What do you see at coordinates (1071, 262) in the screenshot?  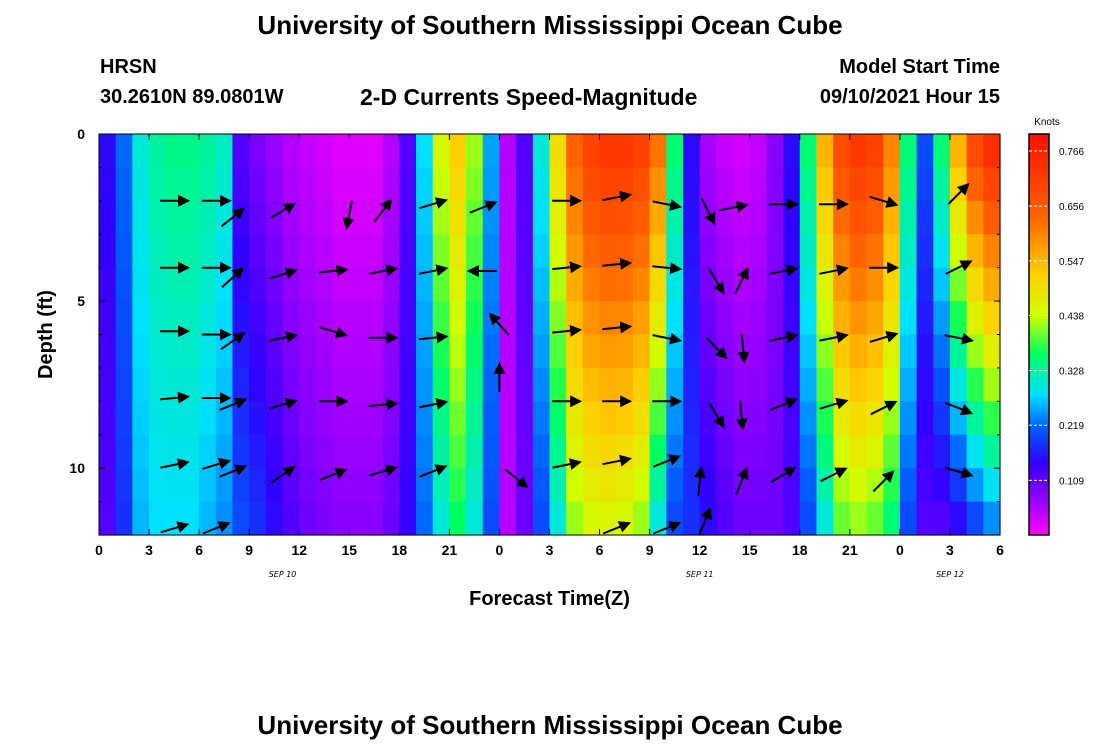 I see `colorbar-tick-label: 0.547` at bounding box center [1071, 262].